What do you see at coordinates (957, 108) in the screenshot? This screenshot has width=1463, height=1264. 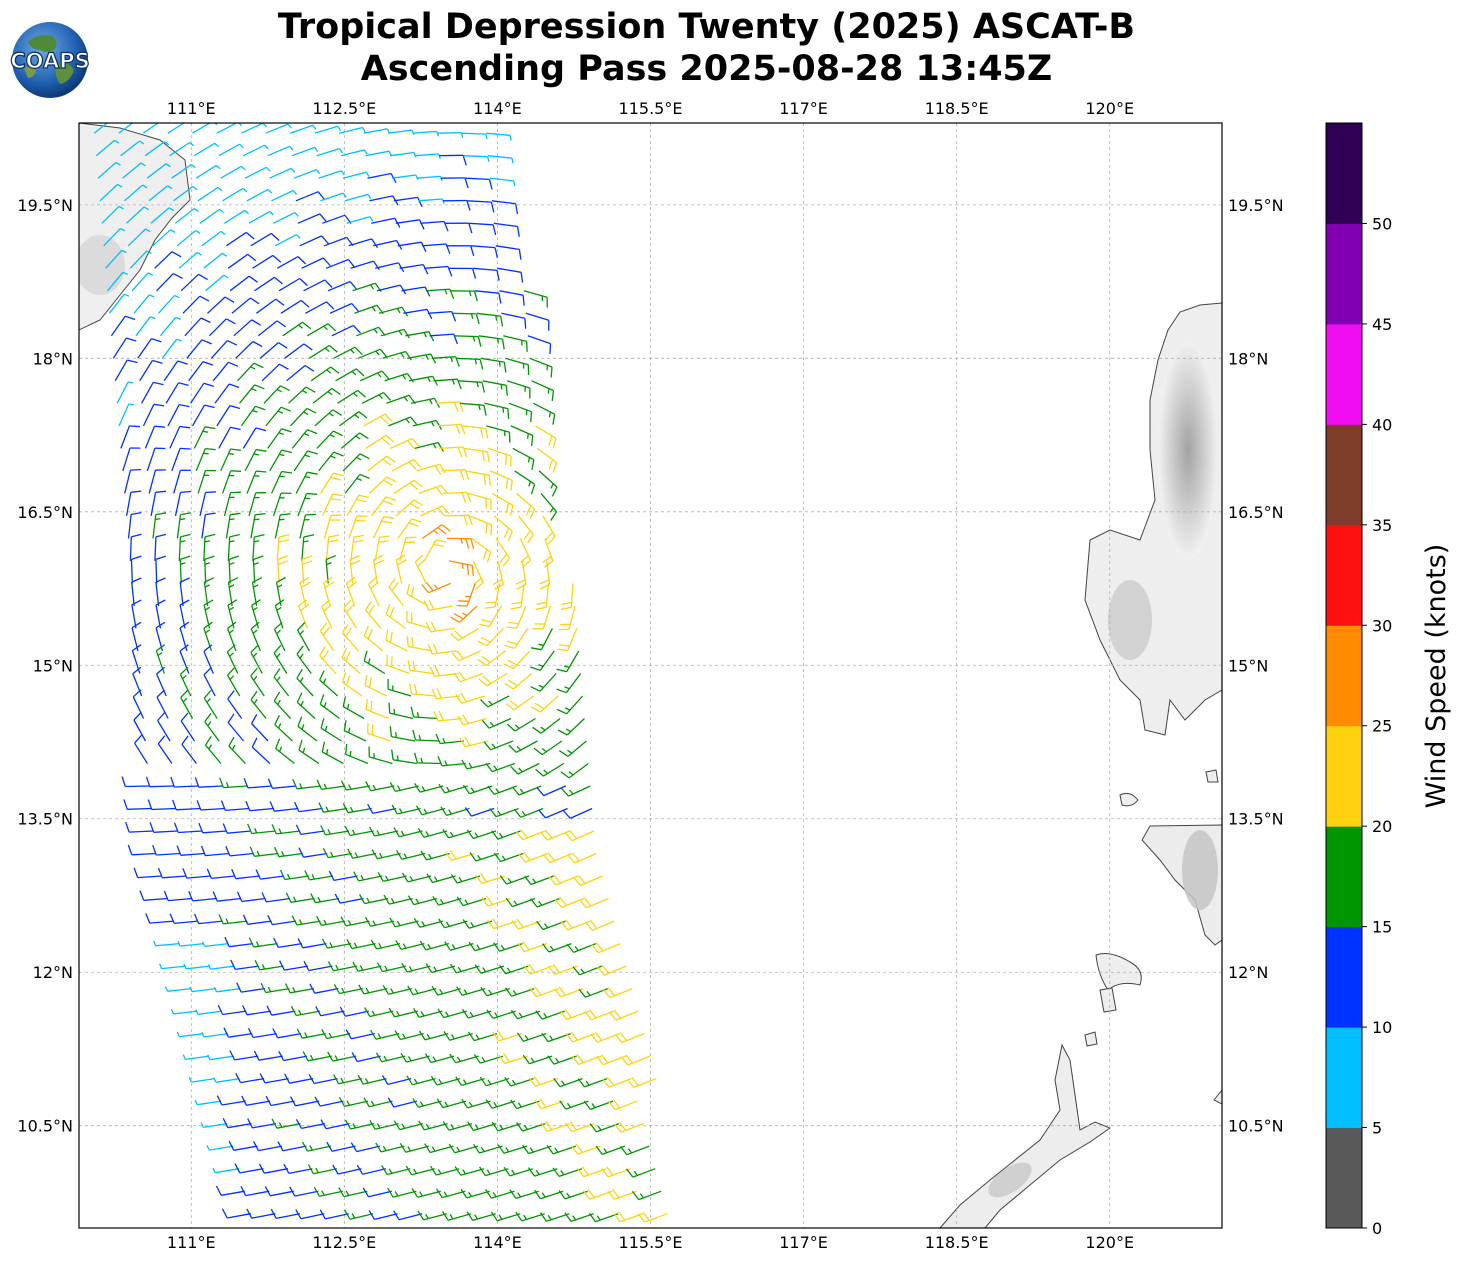 I see `lon-tick-label-top: 118.5°E` at bounding box center [957, 108].